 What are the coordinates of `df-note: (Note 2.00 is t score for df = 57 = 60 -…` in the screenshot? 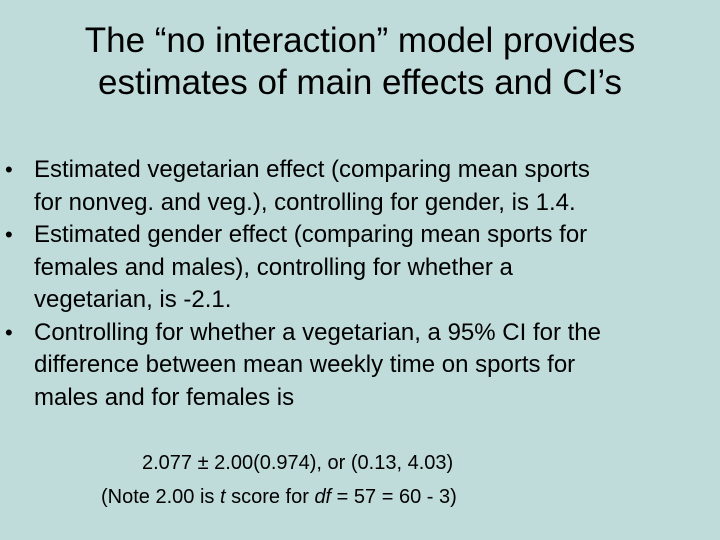 It's located at (279, 497).